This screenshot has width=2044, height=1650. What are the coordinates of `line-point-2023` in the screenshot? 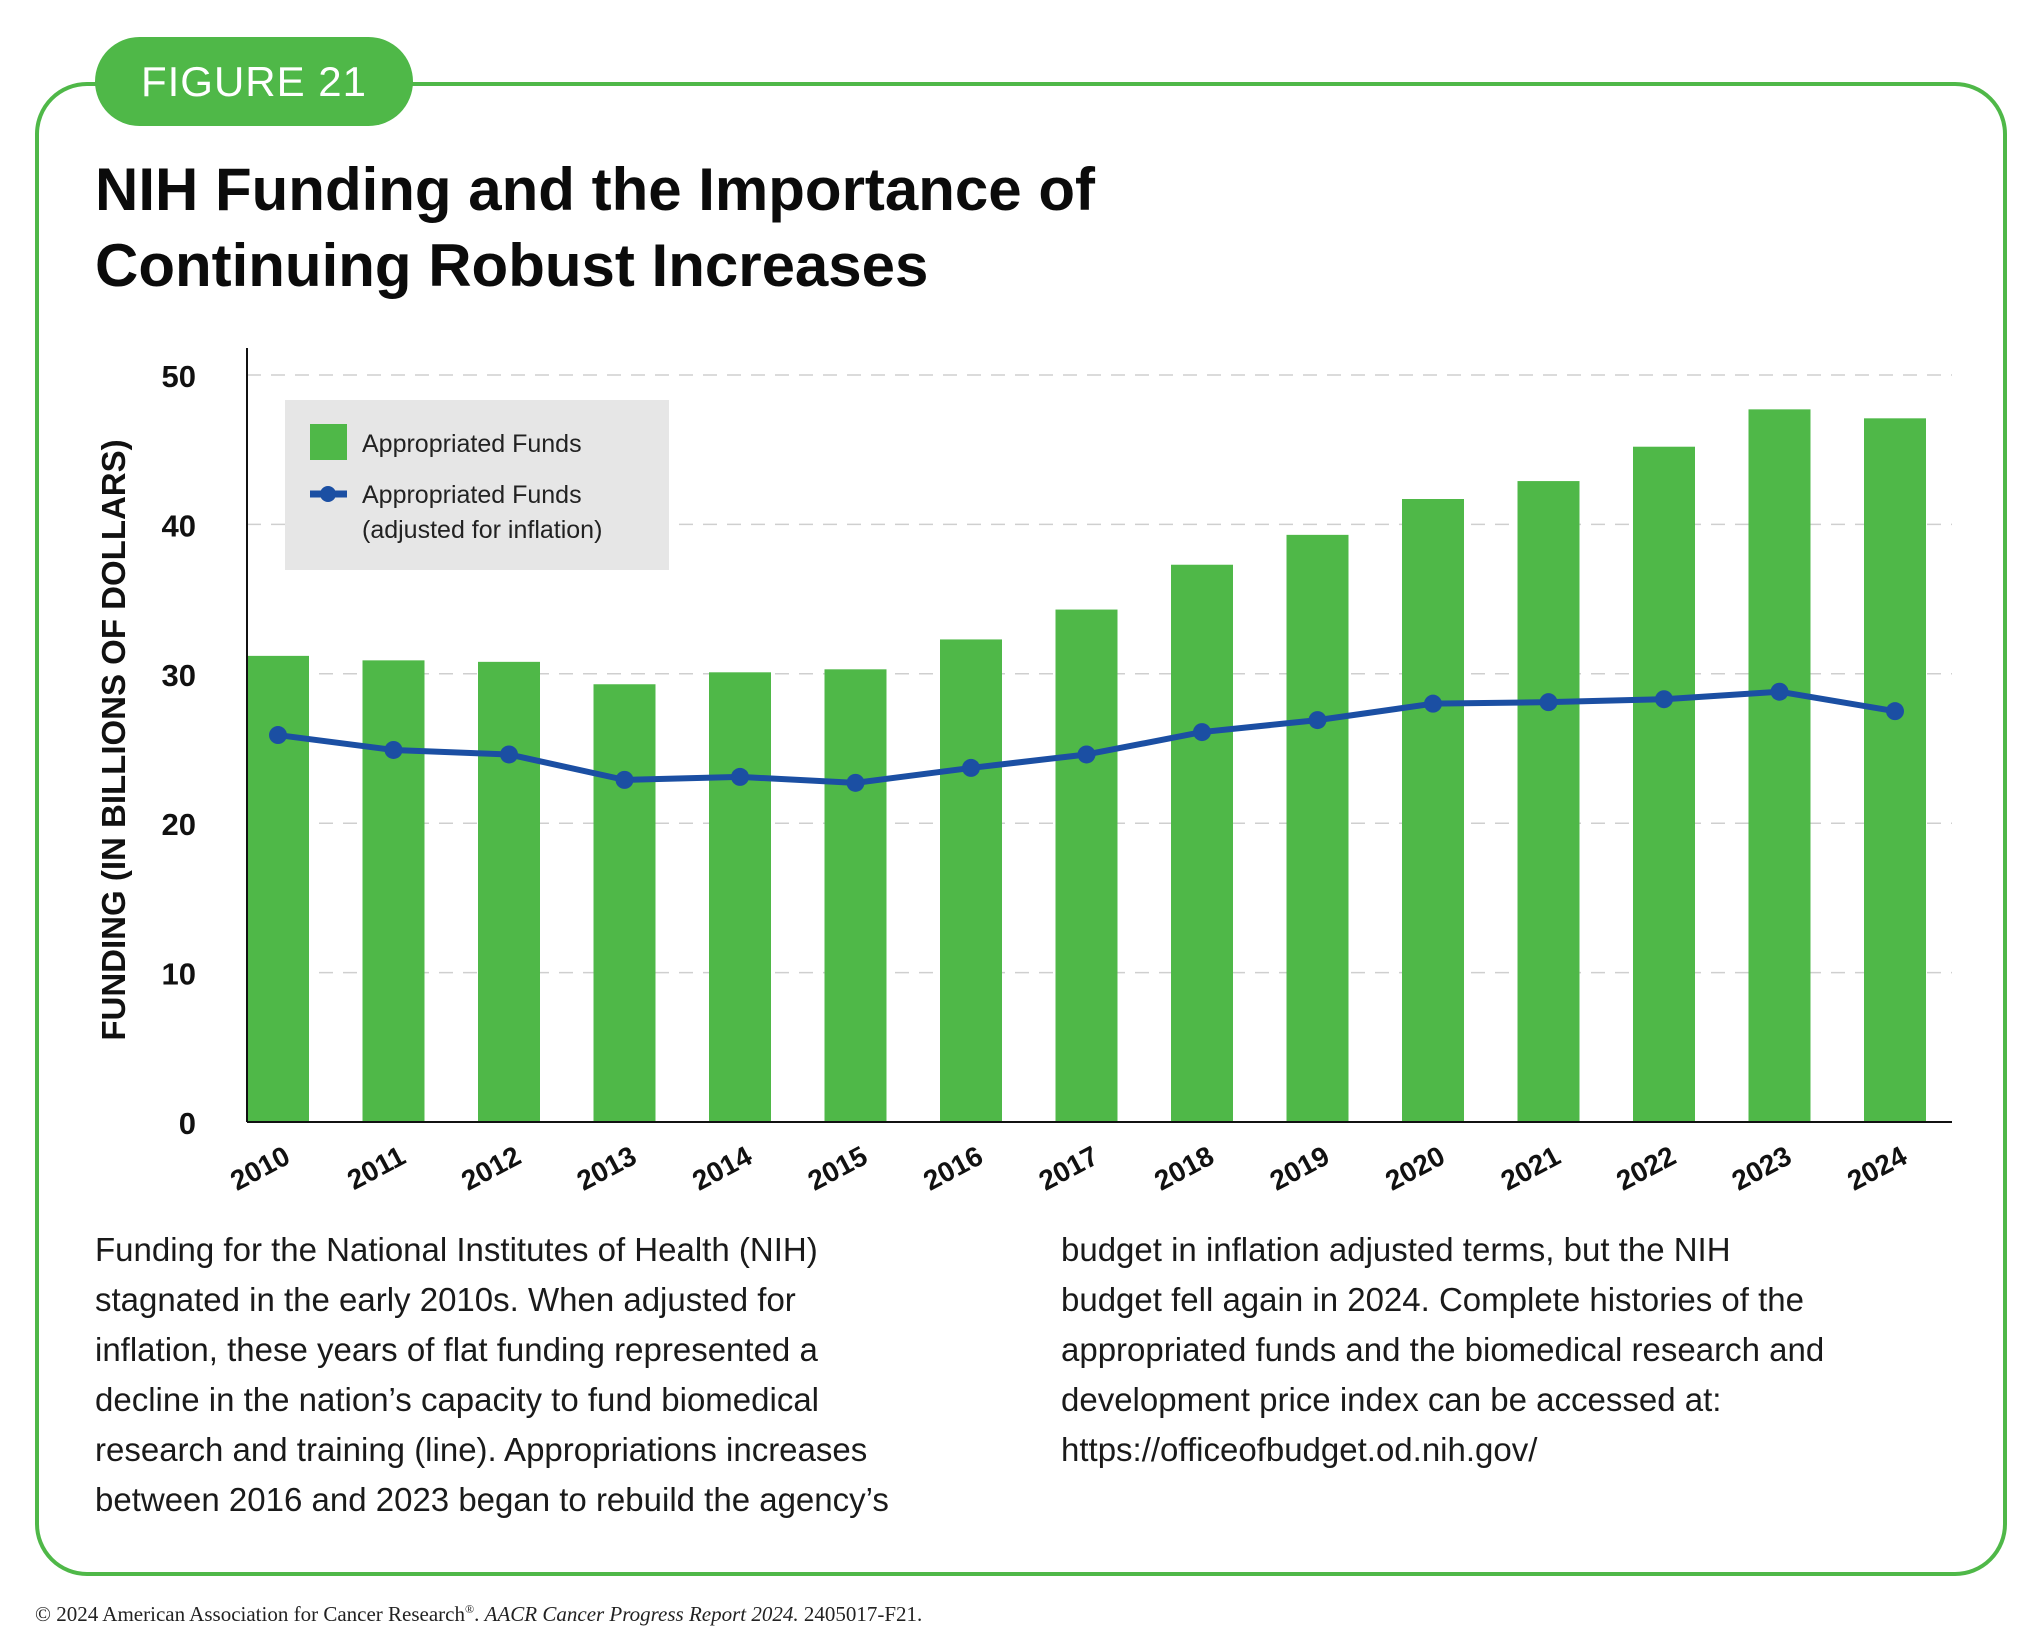 It's located at (1779, 691).